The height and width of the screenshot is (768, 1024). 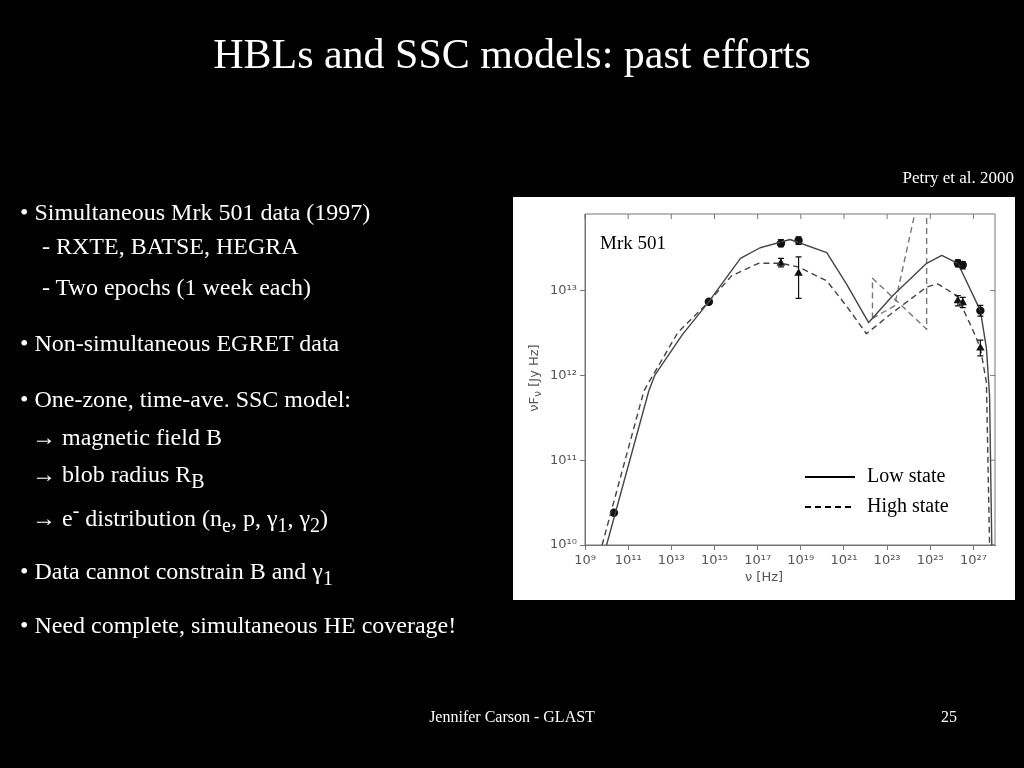 What do you see at coordinates (671, 560) in the screenshot?
I see `x-tick-label: 10¹³` at bounding box center [671, 560].